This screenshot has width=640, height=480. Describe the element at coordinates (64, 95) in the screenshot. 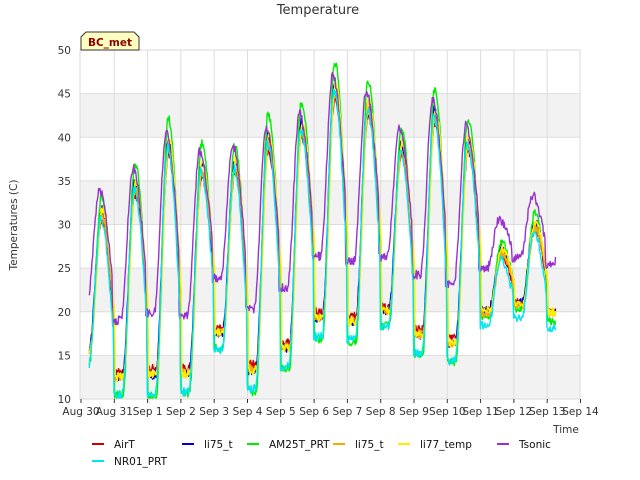

I see `y-tick-label: 45` at that location.